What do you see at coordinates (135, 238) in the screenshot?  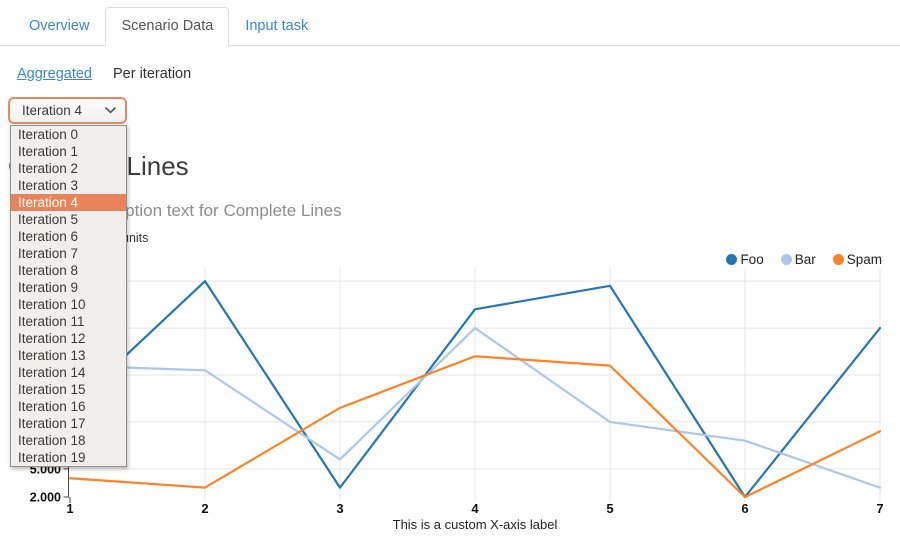 I see `y-axis-unit-label: units` at bounding box center [135, 238].